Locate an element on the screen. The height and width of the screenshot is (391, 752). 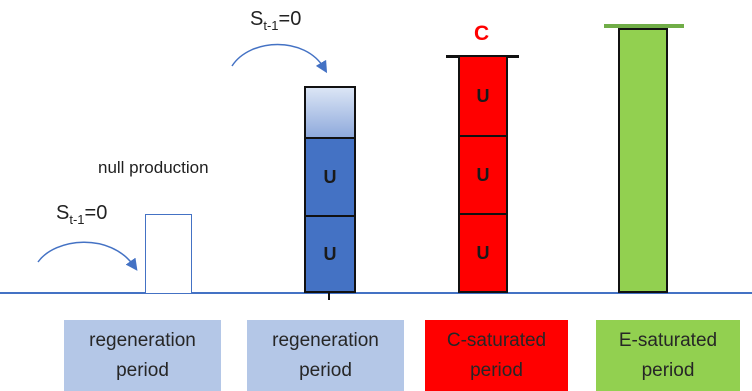
green-bar is located at coordinates (643, 160).